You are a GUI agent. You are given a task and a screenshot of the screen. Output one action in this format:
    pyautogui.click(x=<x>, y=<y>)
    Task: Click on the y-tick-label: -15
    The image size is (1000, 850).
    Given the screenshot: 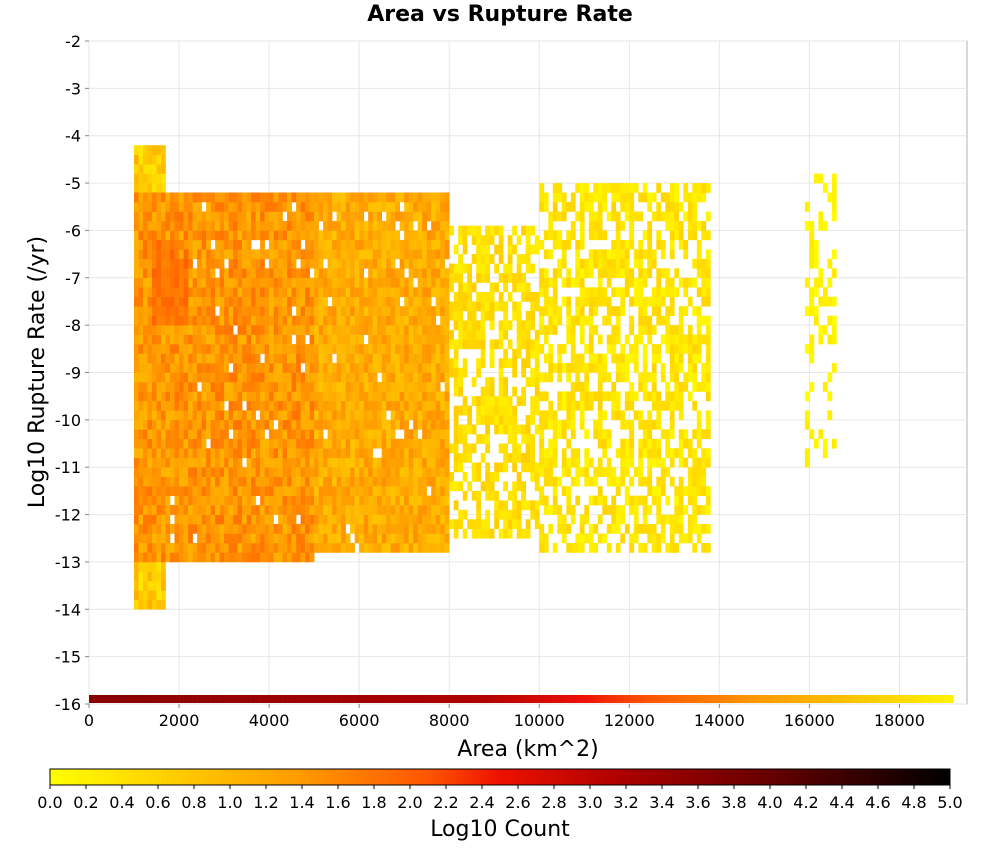 What is the action you would take?
    pyautogui.click(x=68, y=657)
    